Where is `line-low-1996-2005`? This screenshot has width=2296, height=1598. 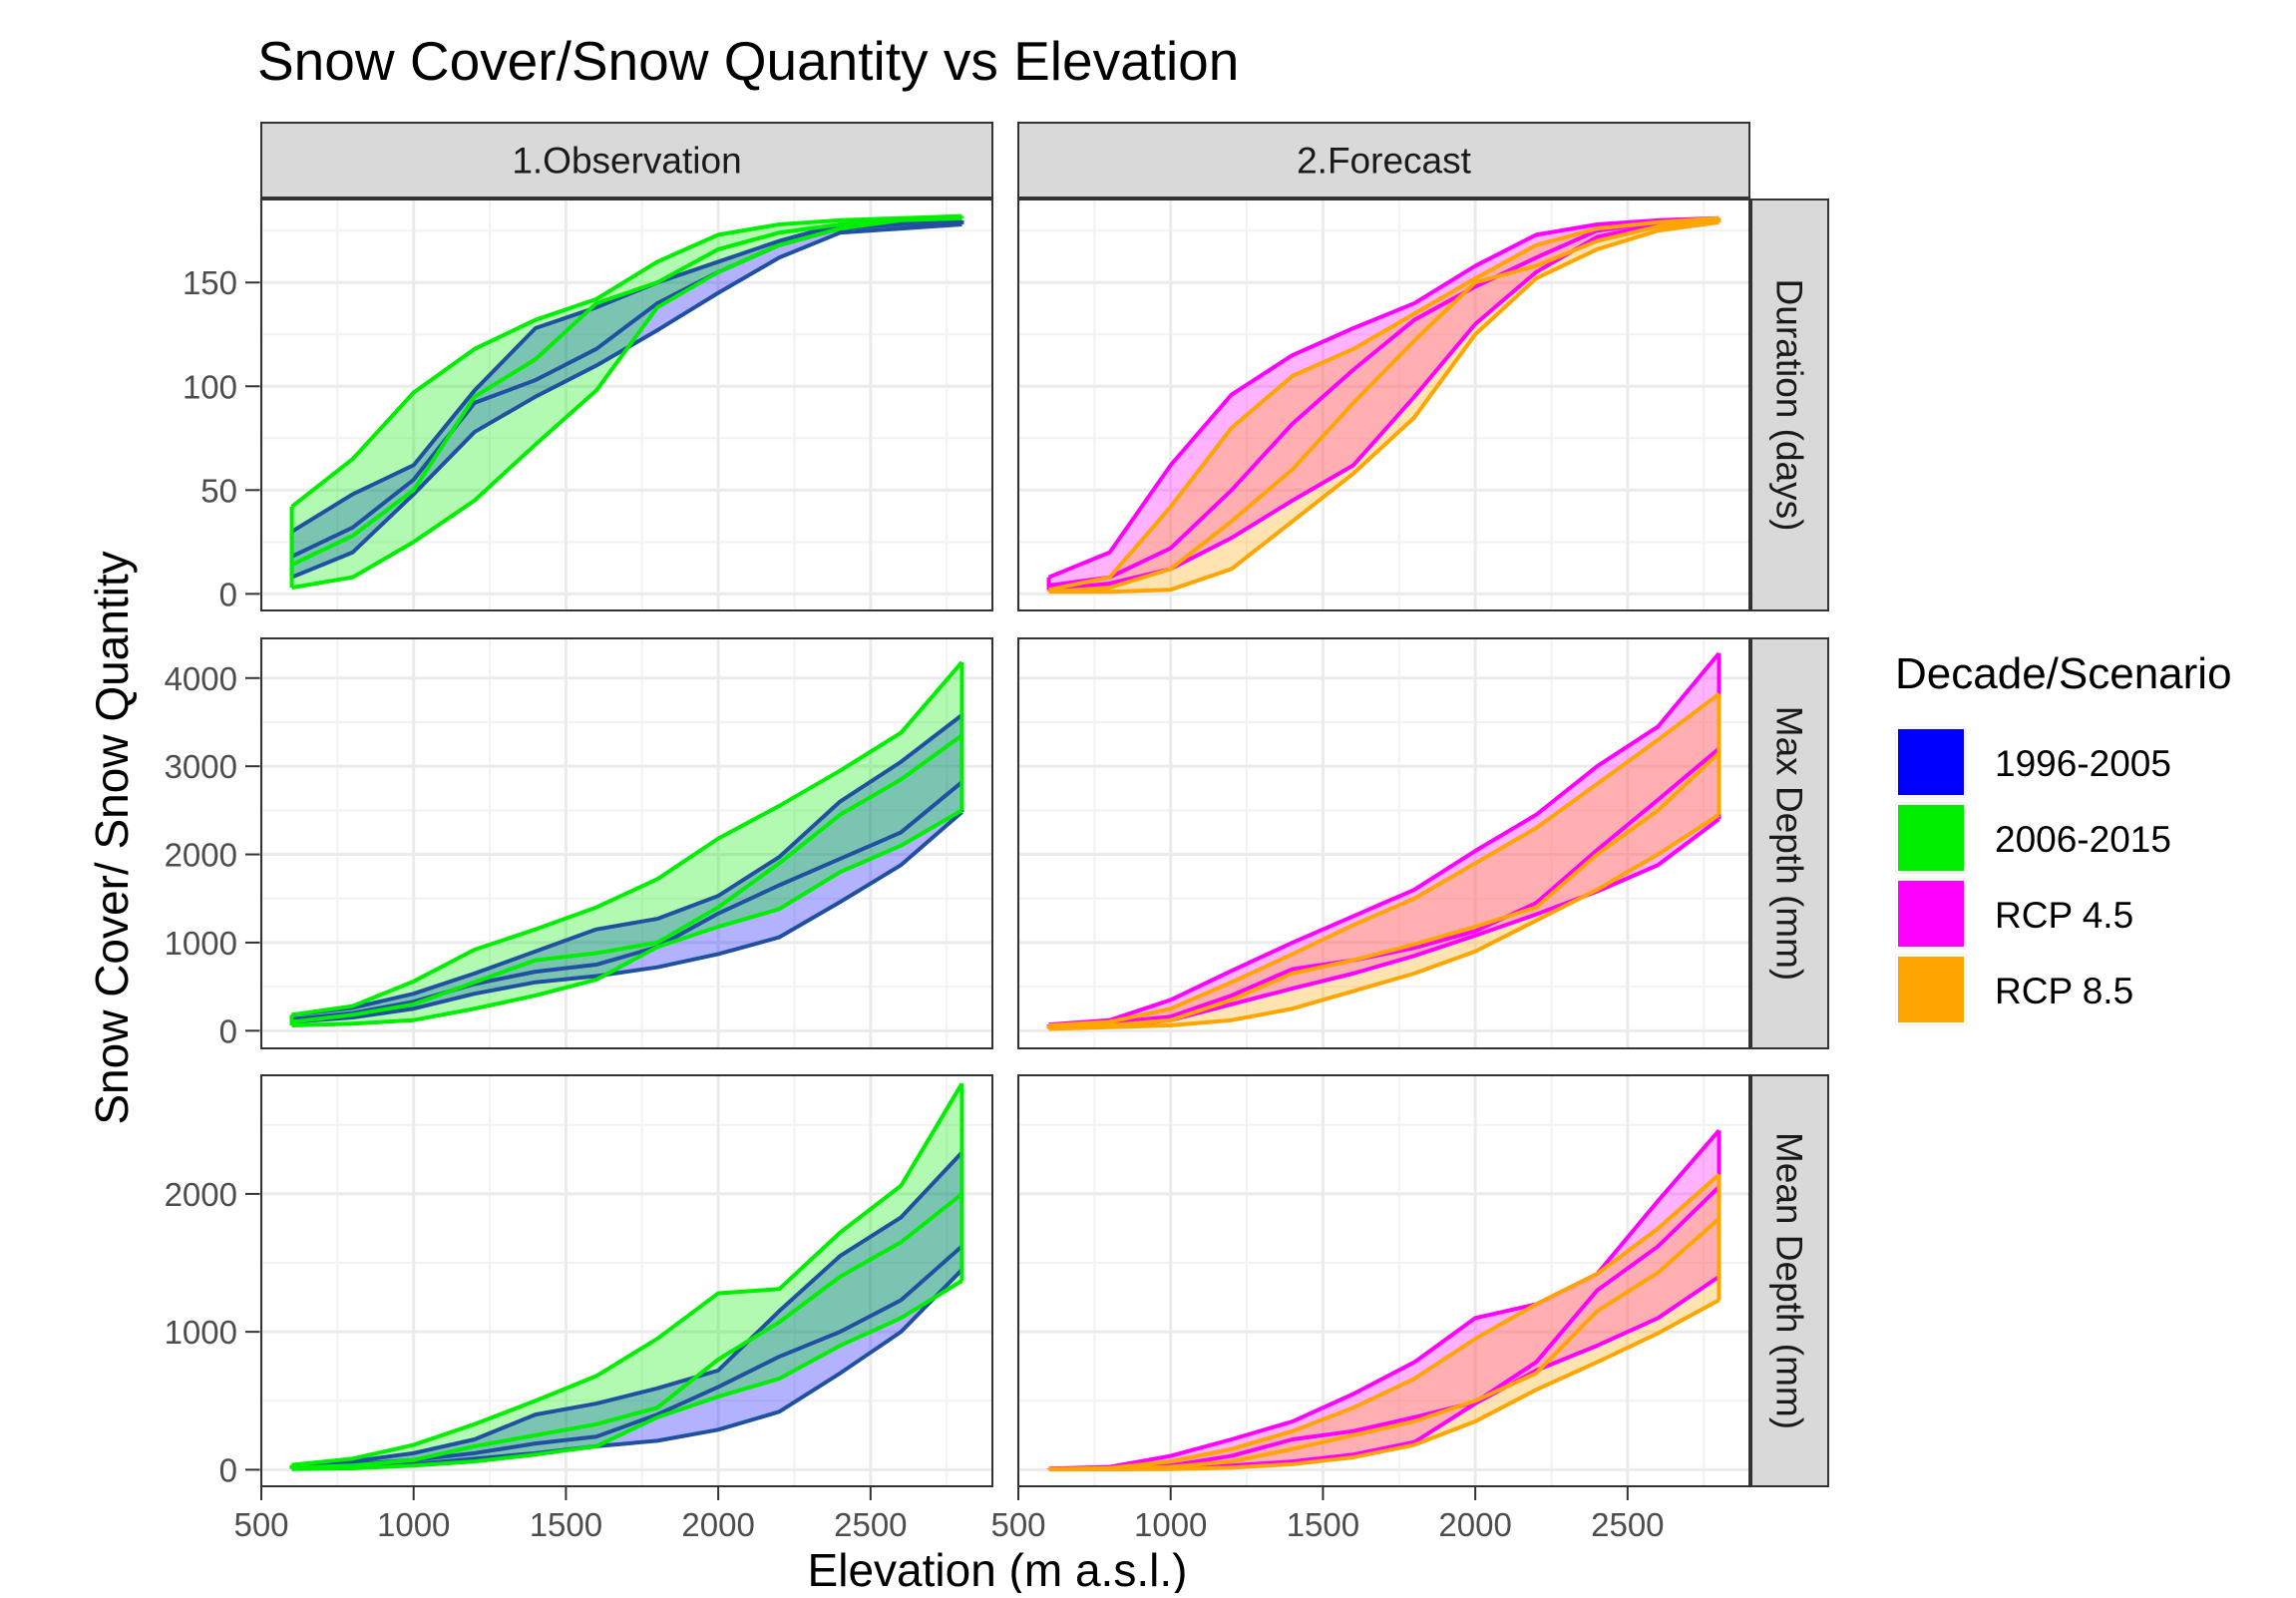
line-low-1996-2005 is located at coordinates (627, 917).